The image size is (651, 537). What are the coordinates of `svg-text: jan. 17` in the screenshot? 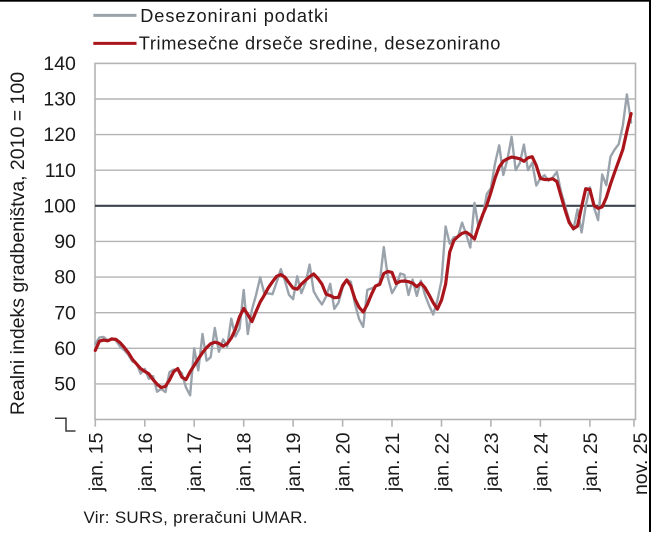 It's located at (195, 463).